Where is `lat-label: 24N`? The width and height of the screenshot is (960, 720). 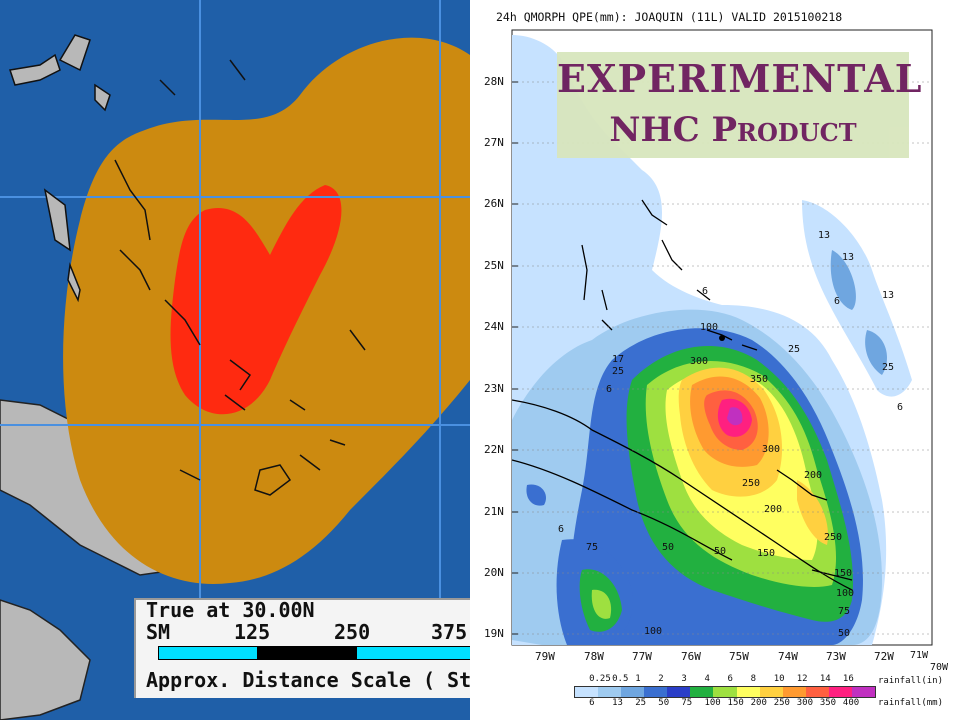 lat-label: 24N is located at coordinates (494, 326).